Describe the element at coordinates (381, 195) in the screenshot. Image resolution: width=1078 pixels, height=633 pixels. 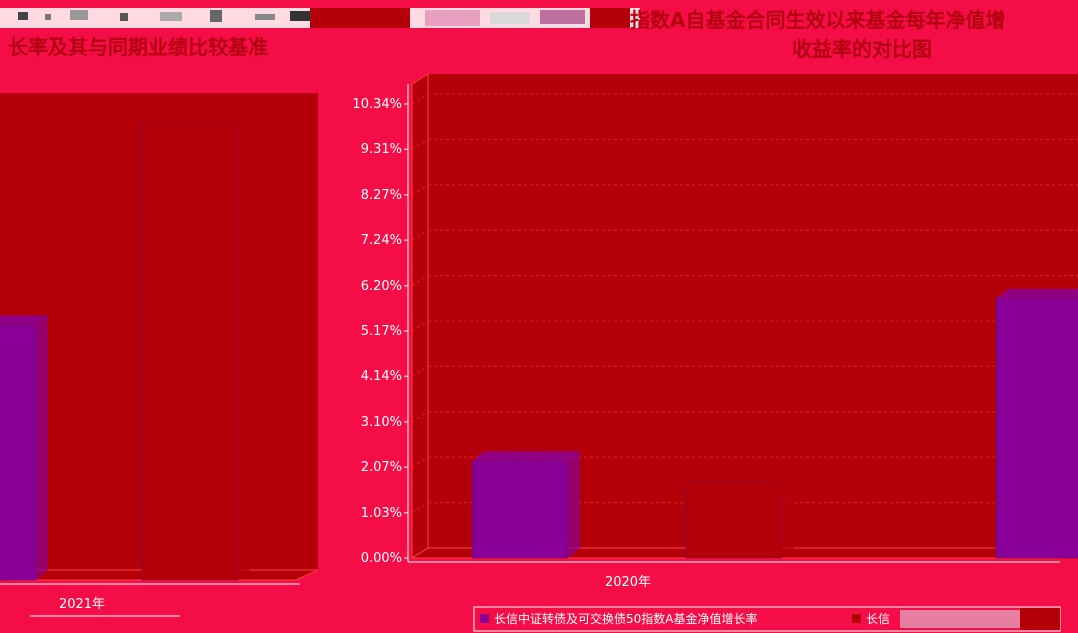
I see `y-tick-label: 8.27%` at that location.